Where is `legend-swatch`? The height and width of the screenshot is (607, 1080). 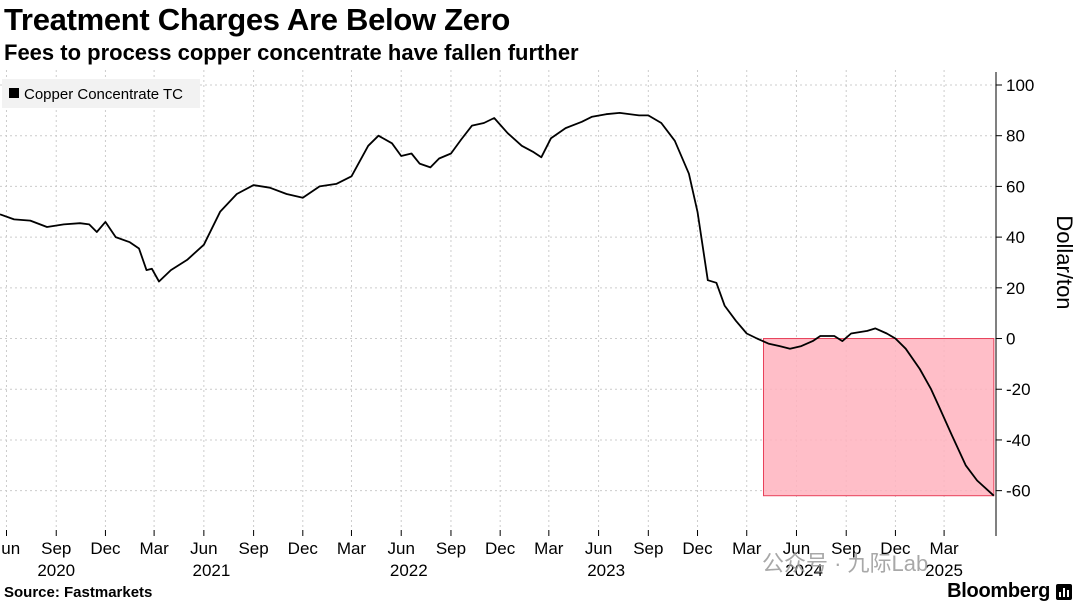 legend-swatch is located at coordinates (14, 93).